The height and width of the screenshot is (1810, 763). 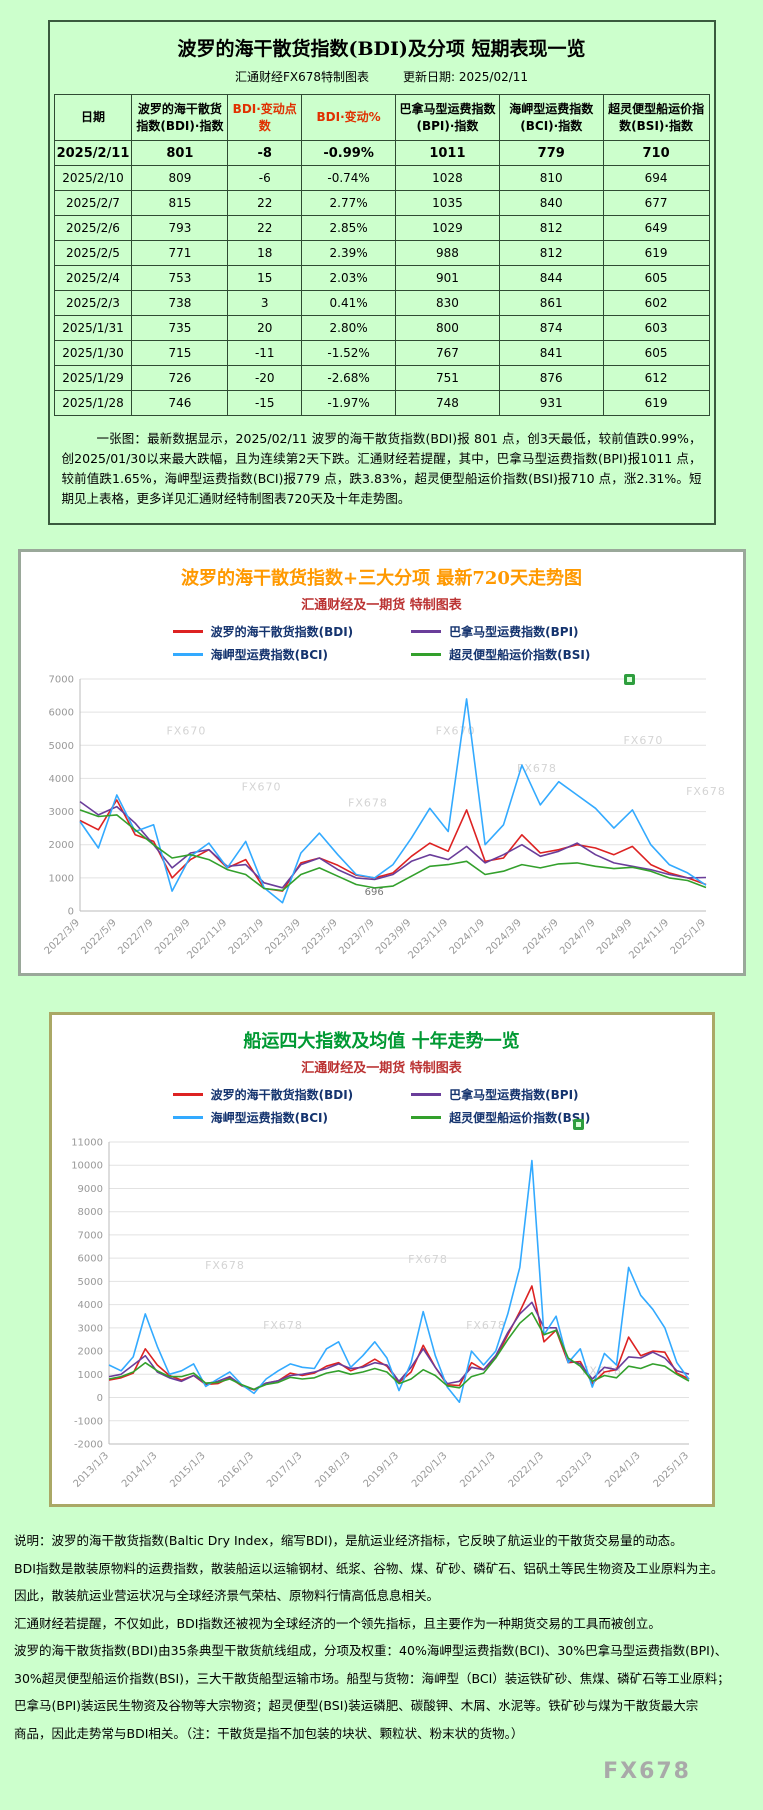 I want to click on legend-item: 海岬型运费指数(BCI), so click(x=263, y=654).